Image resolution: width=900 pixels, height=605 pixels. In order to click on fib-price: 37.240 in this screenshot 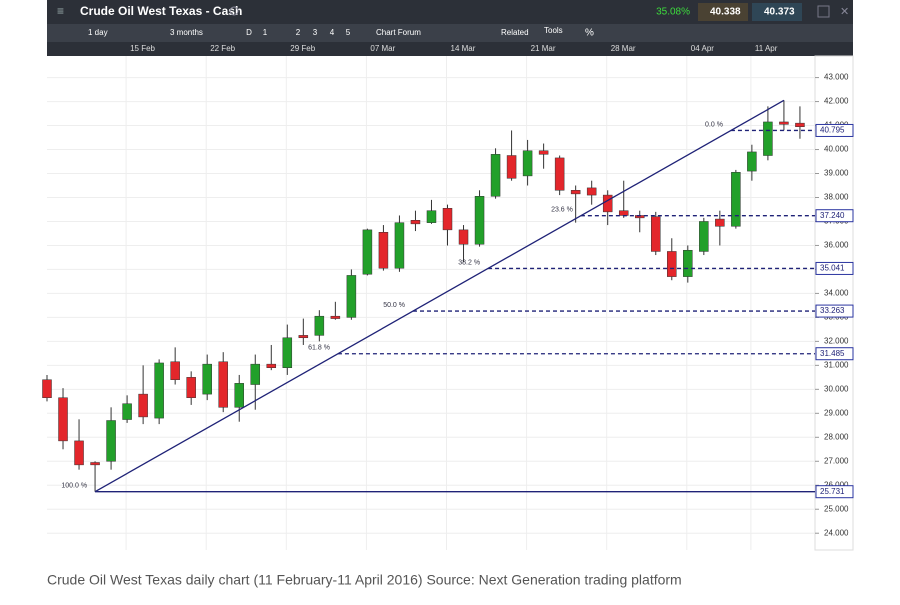, I will do `click(832, 215)`.